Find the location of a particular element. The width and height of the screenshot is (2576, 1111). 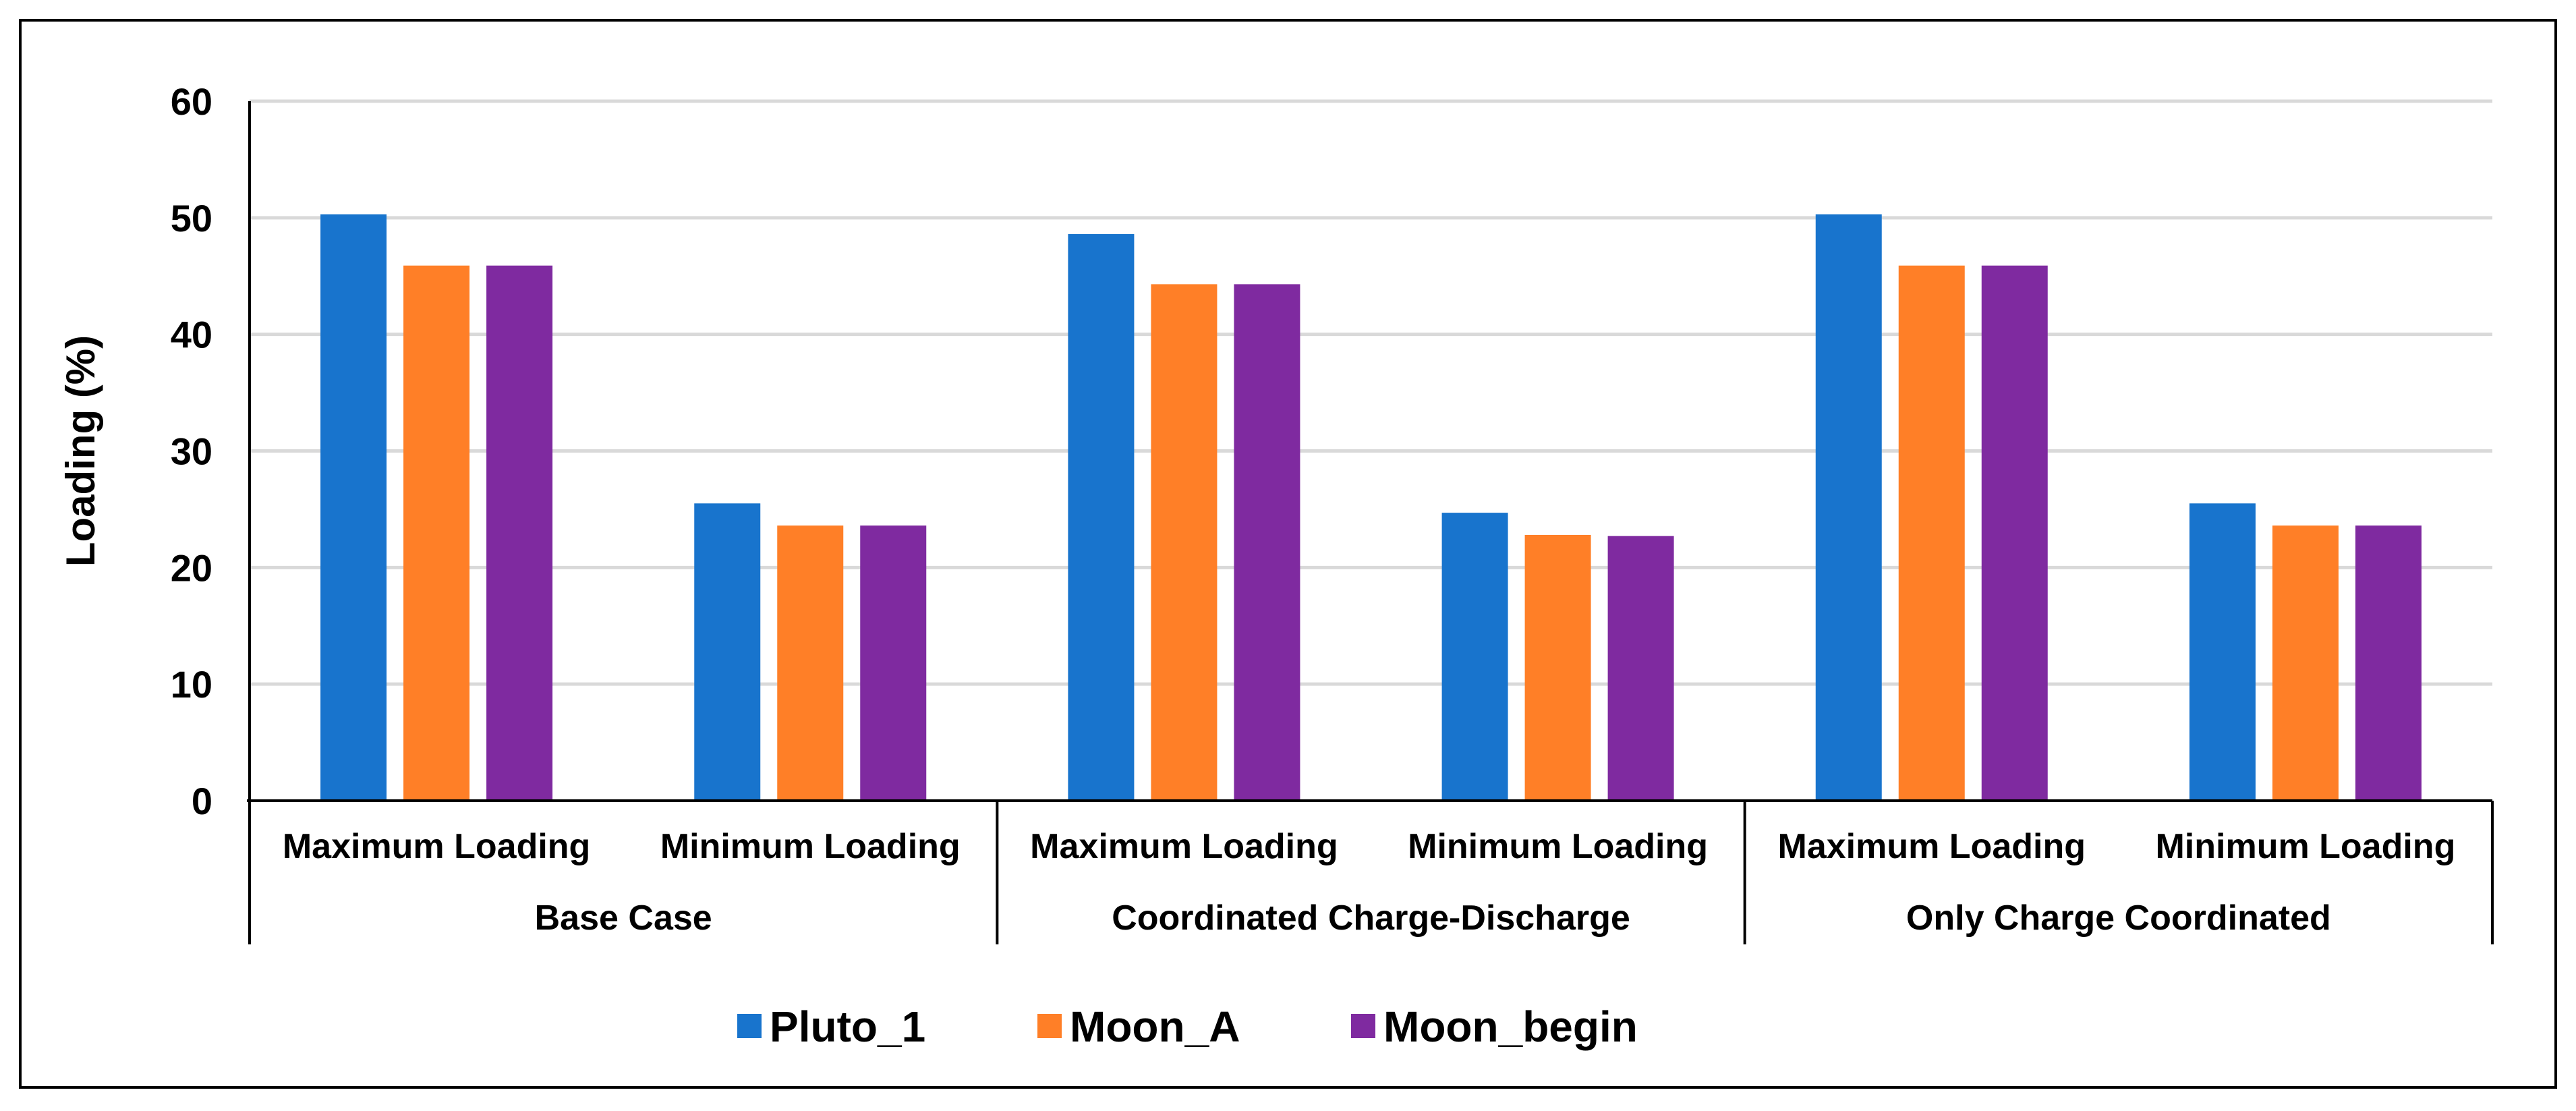

legend-label: Moon_begin is located at coordinates (1510, 1026).